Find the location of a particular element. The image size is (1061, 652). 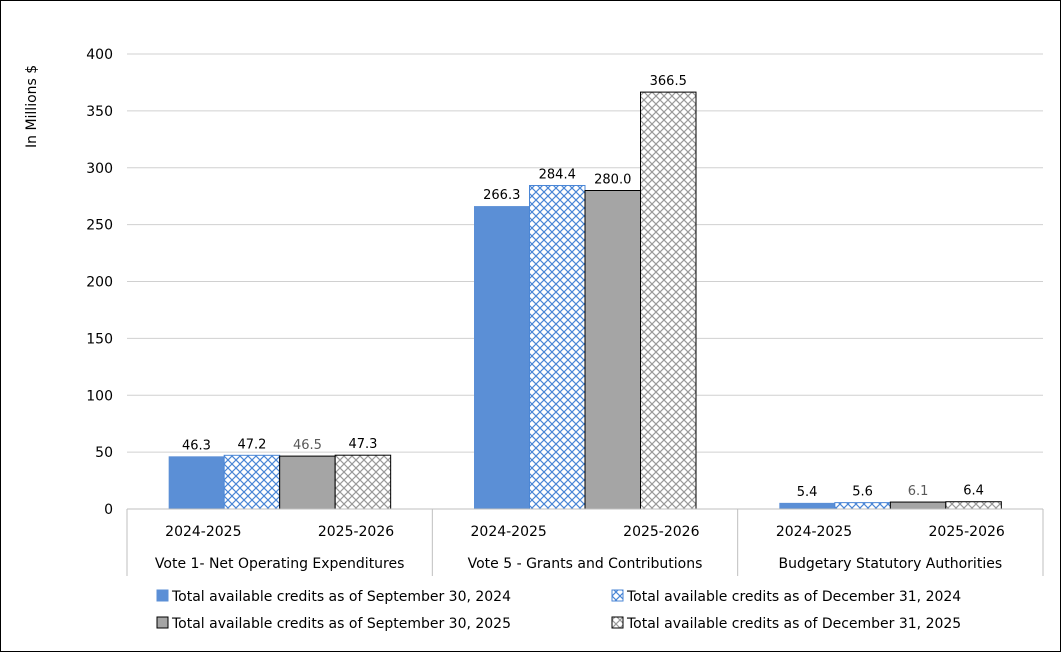

y-tick-label: 100 is located at coordinates (99, 396).